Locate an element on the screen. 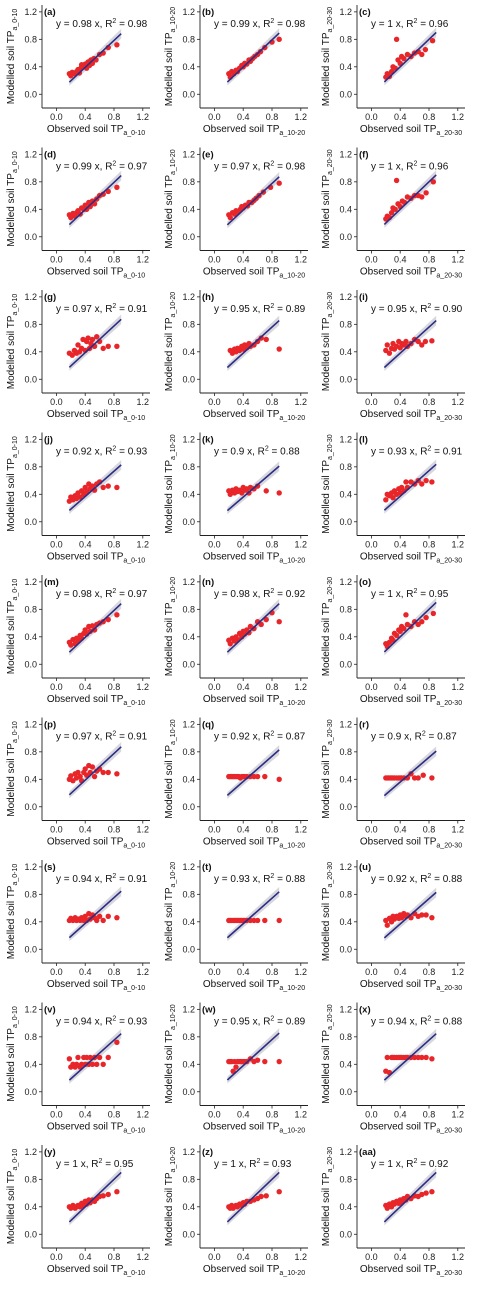 Image resolution: width=477 pixels, height=1290 pixels. y-axis-label: Modelled soil TPa_20-30 is located at coordinates (327, 57).